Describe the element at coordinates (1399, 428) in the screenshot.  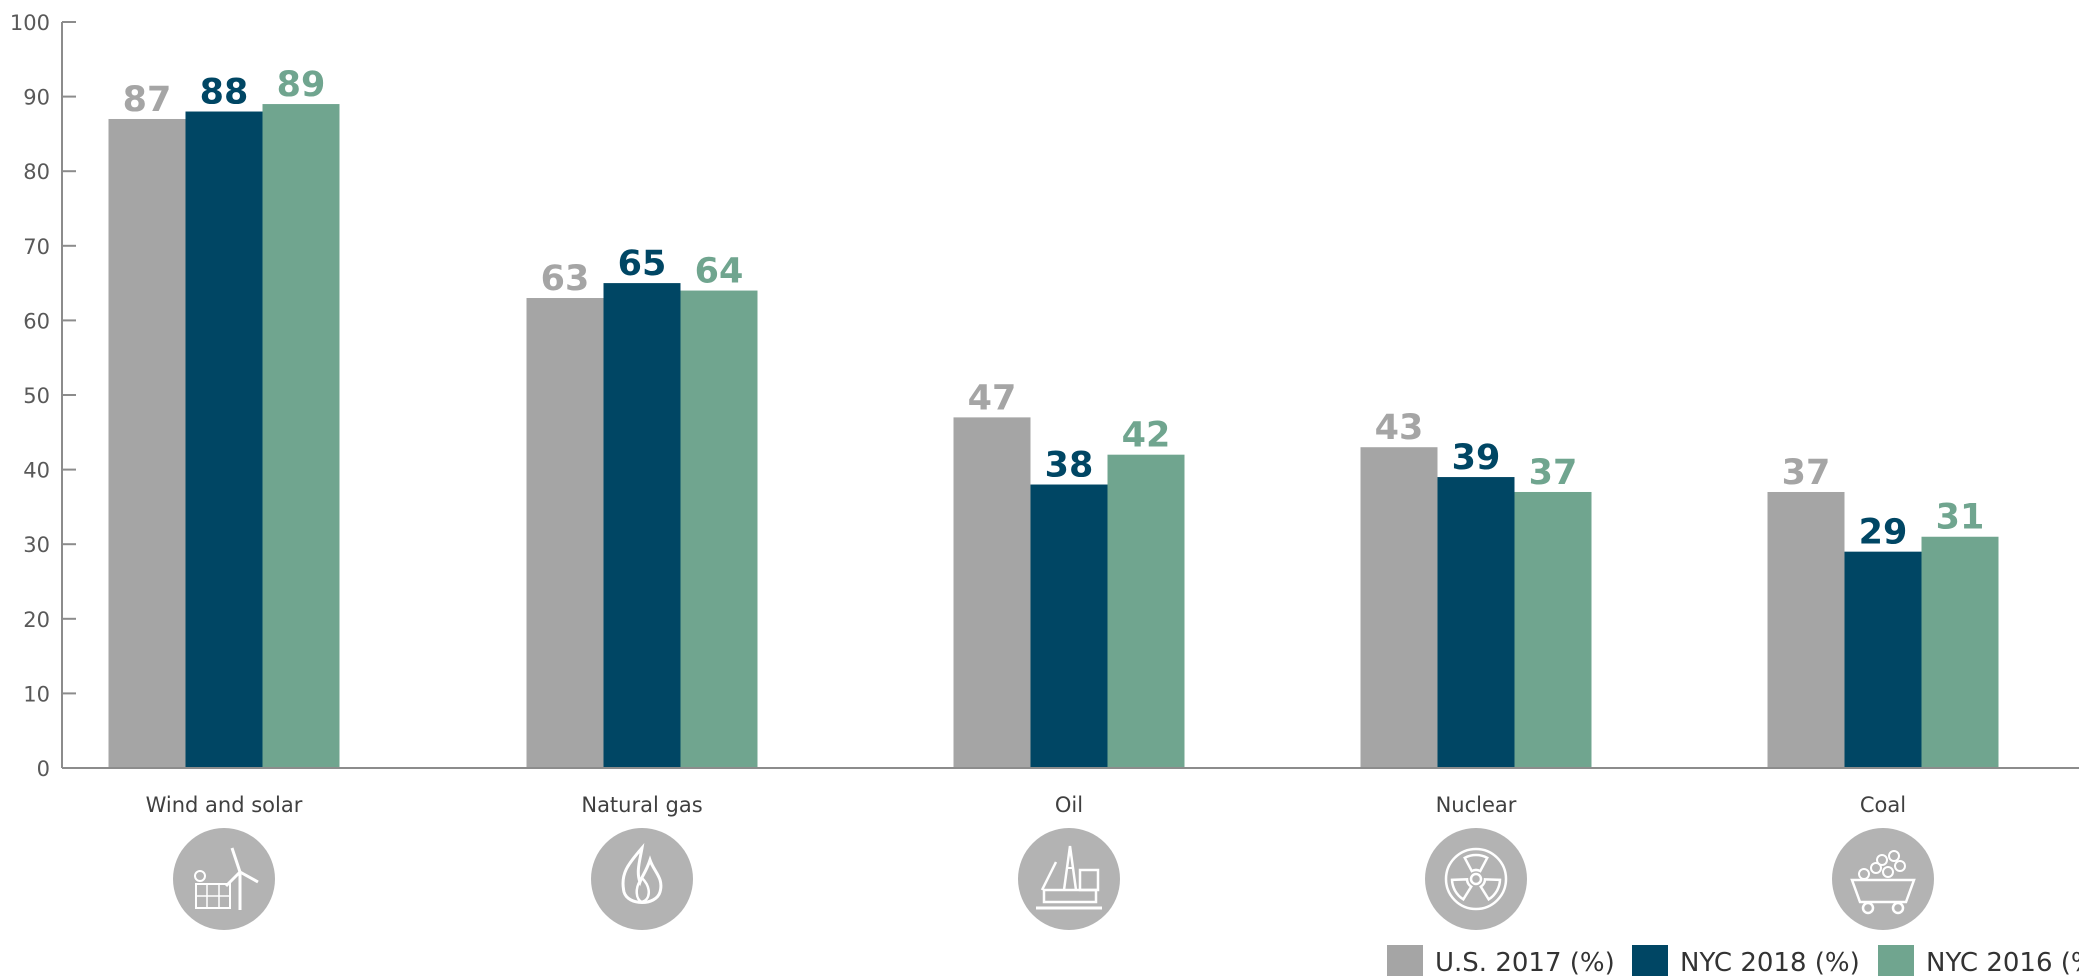
I see `data-label: 43` at that location.